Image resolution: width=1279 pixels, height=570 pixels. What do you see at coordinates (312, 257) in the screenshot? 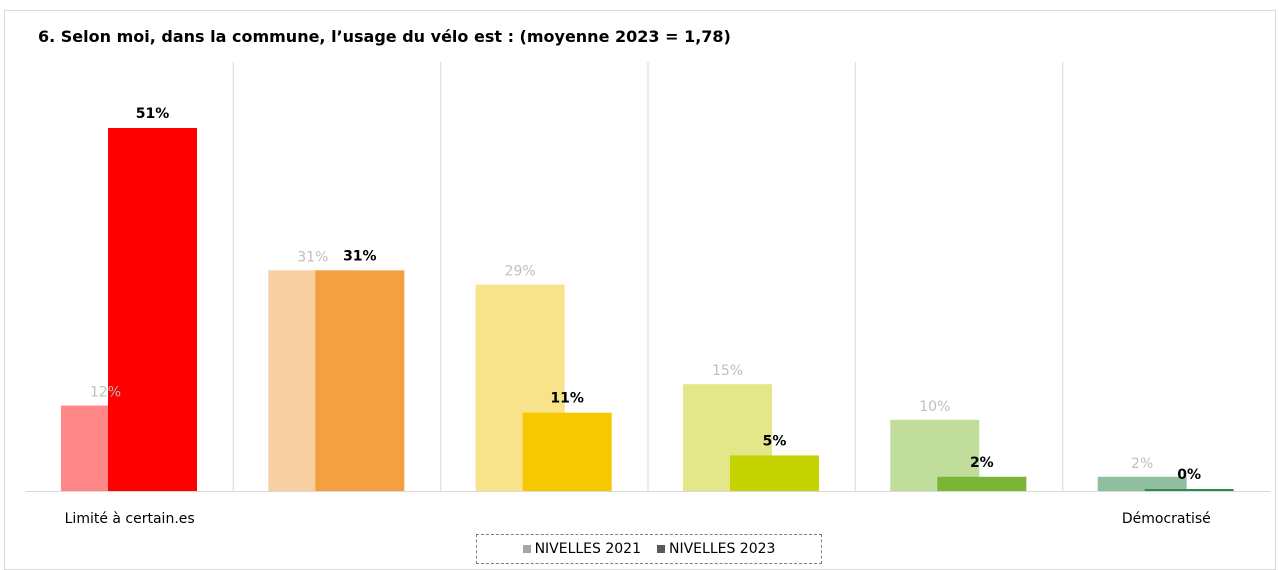
I see `data-label-2021: 31%` at bounding box center [312, 257].